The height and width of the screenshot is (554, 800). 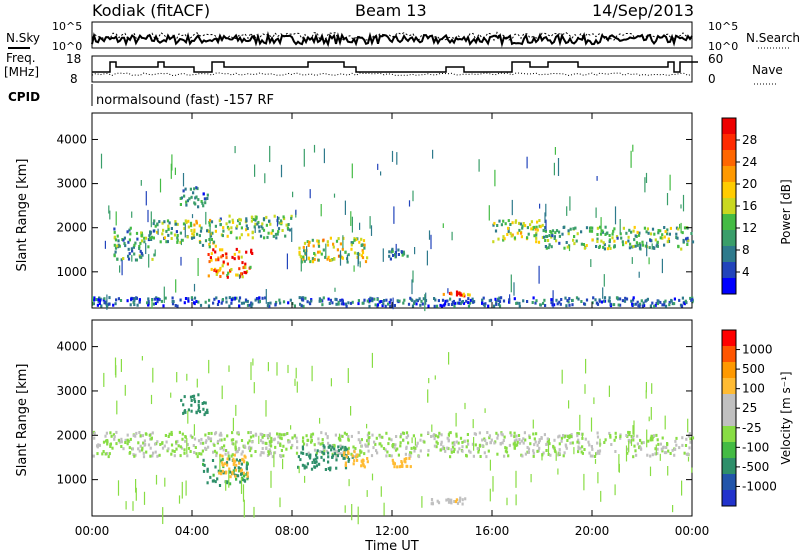 I want to click on colorbar-tick-label: -25, so click(x=752, y=428).